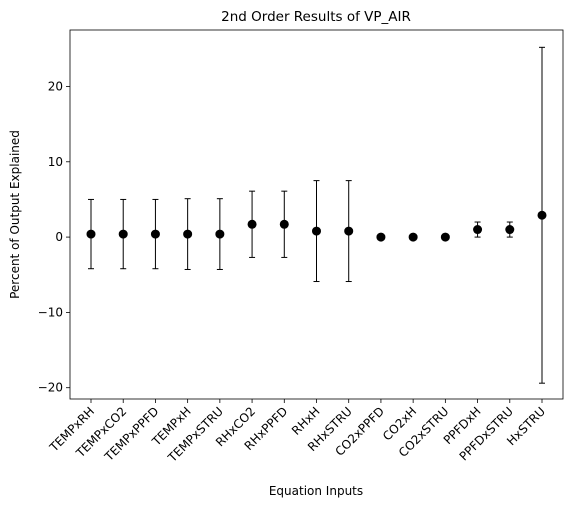  What do you see at coordinates (316, 17) in the screenshot?
I see `chart-title: 2nd Order Results of VP_AIR` at bounding box center [316, 17].